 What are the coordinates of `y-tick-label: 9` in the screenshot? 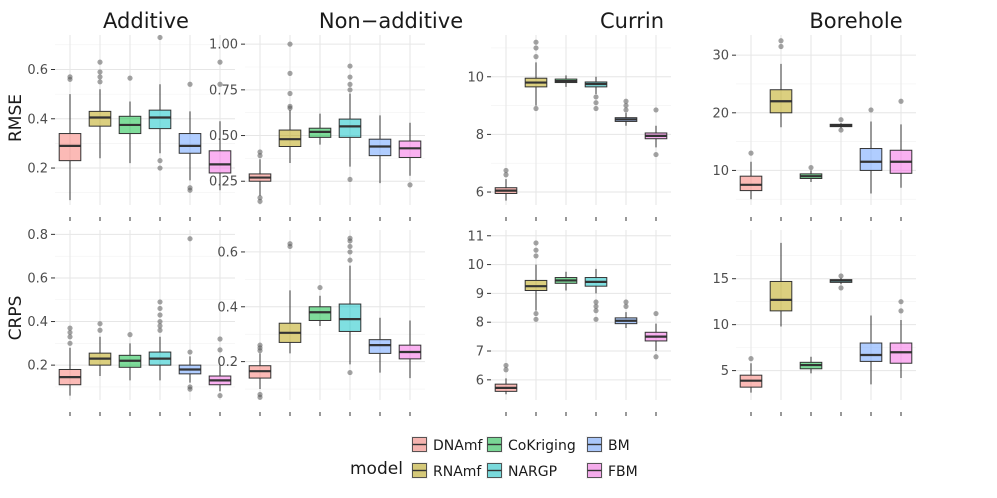 It's located at (480, 294).